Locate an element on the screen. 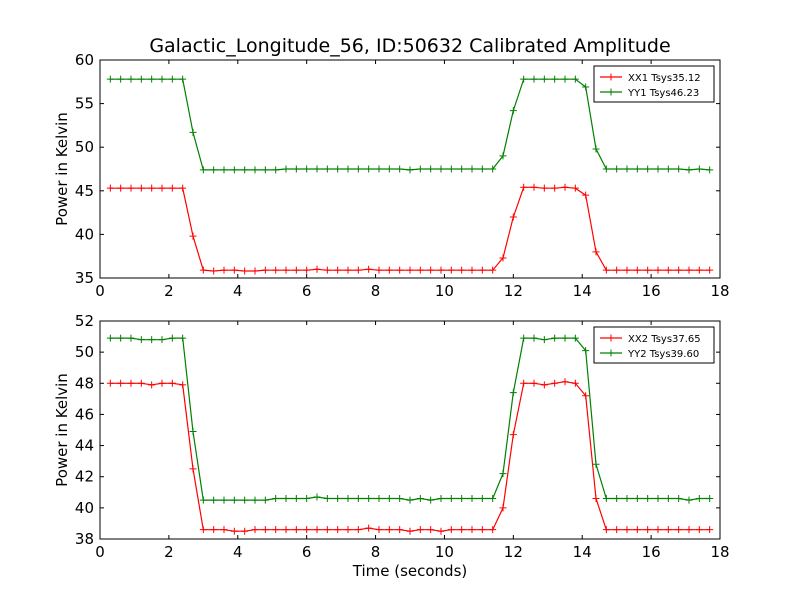  y-tick-label-1-4: 46 is located at coordinates (84, 414).